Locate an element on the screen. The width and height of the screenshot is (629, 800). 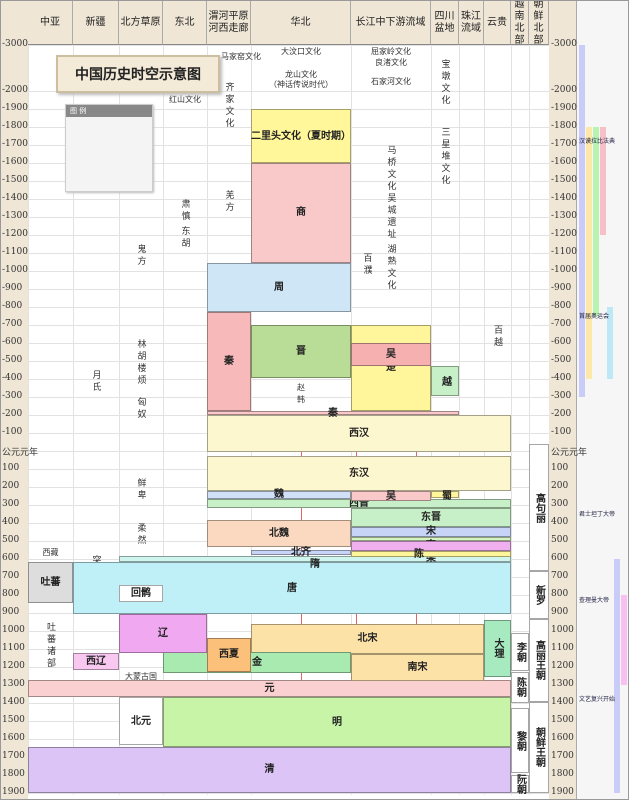
polity-label: 越 is located at coordinates (445, 381).